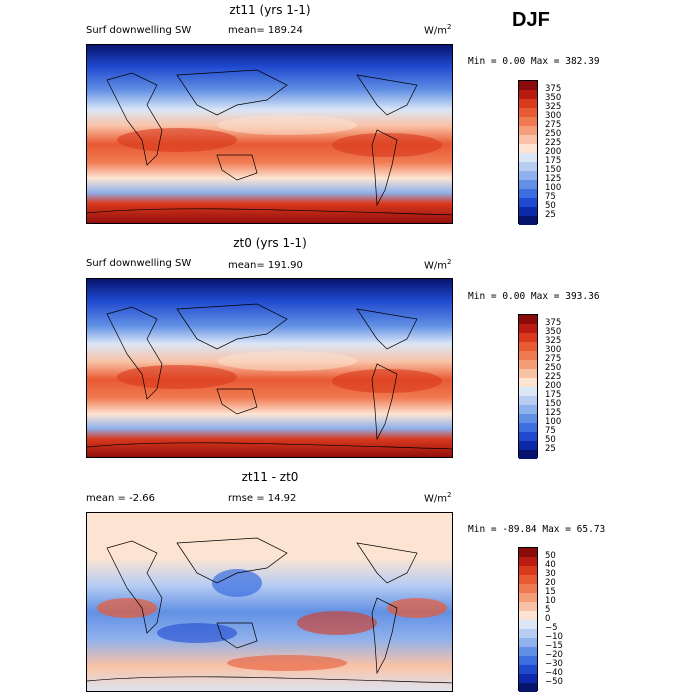 This screenshot has width=700, height=700. I want to click on colorbar-level-label: −40, so click(554, 673).